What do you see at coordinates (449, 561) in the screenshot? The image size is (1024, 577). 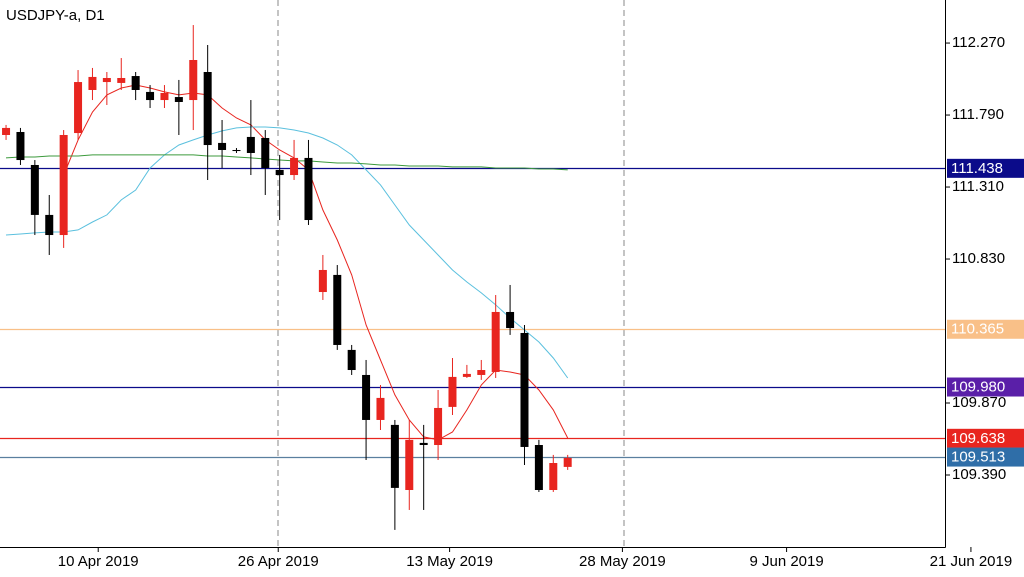 I see `x-tick-label: 13 May 2019` at bounding box center [449, 561].